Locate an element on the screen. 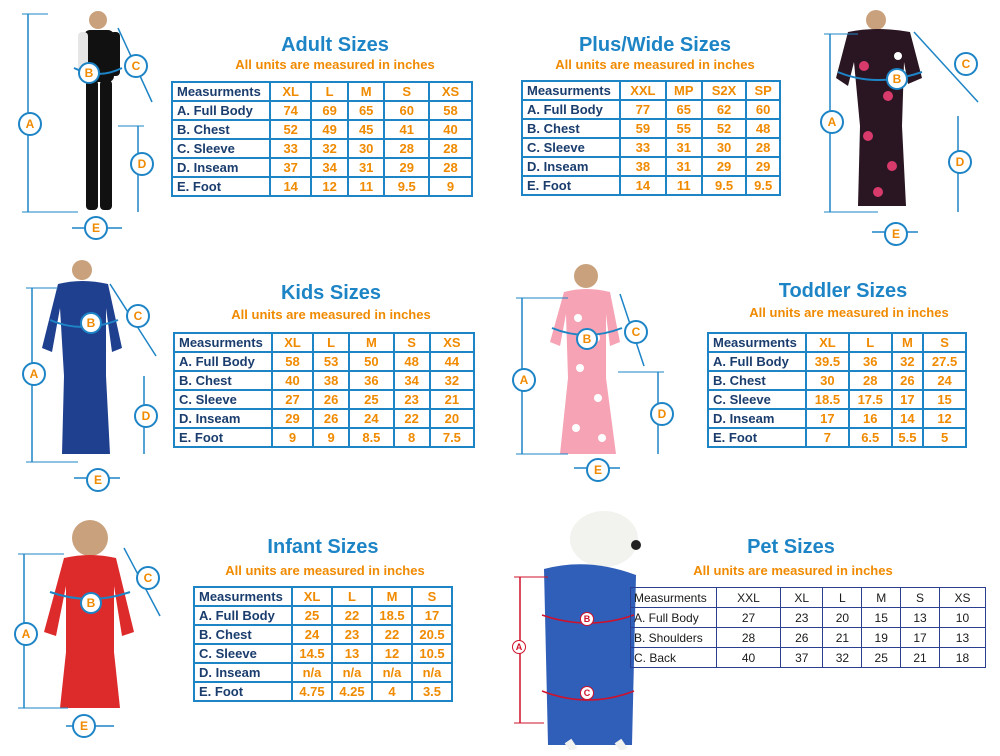 This screenshot has height=756, width=1000. table-cell: n/a is located at coordinates (432, 672).